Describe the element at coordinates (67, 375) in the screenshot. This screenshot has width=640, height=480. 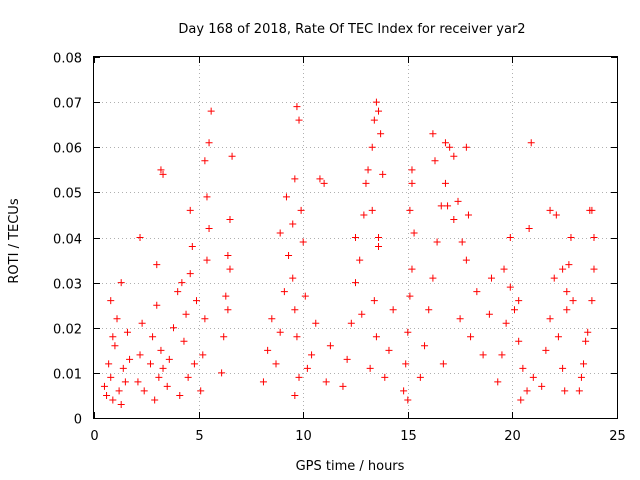
I see `y-tick-label: 0.01` at that location.